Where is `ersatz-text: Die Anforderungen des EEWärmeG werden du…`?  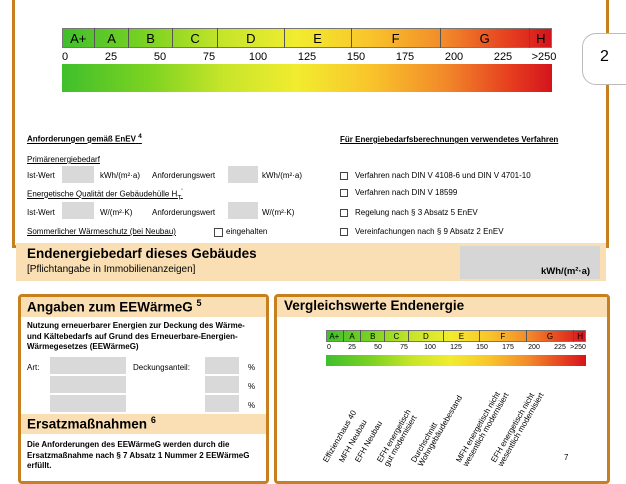
ersatz-text: Die Anforderungen des EEWärmeG werden du… is located at coordinates (138, 455).